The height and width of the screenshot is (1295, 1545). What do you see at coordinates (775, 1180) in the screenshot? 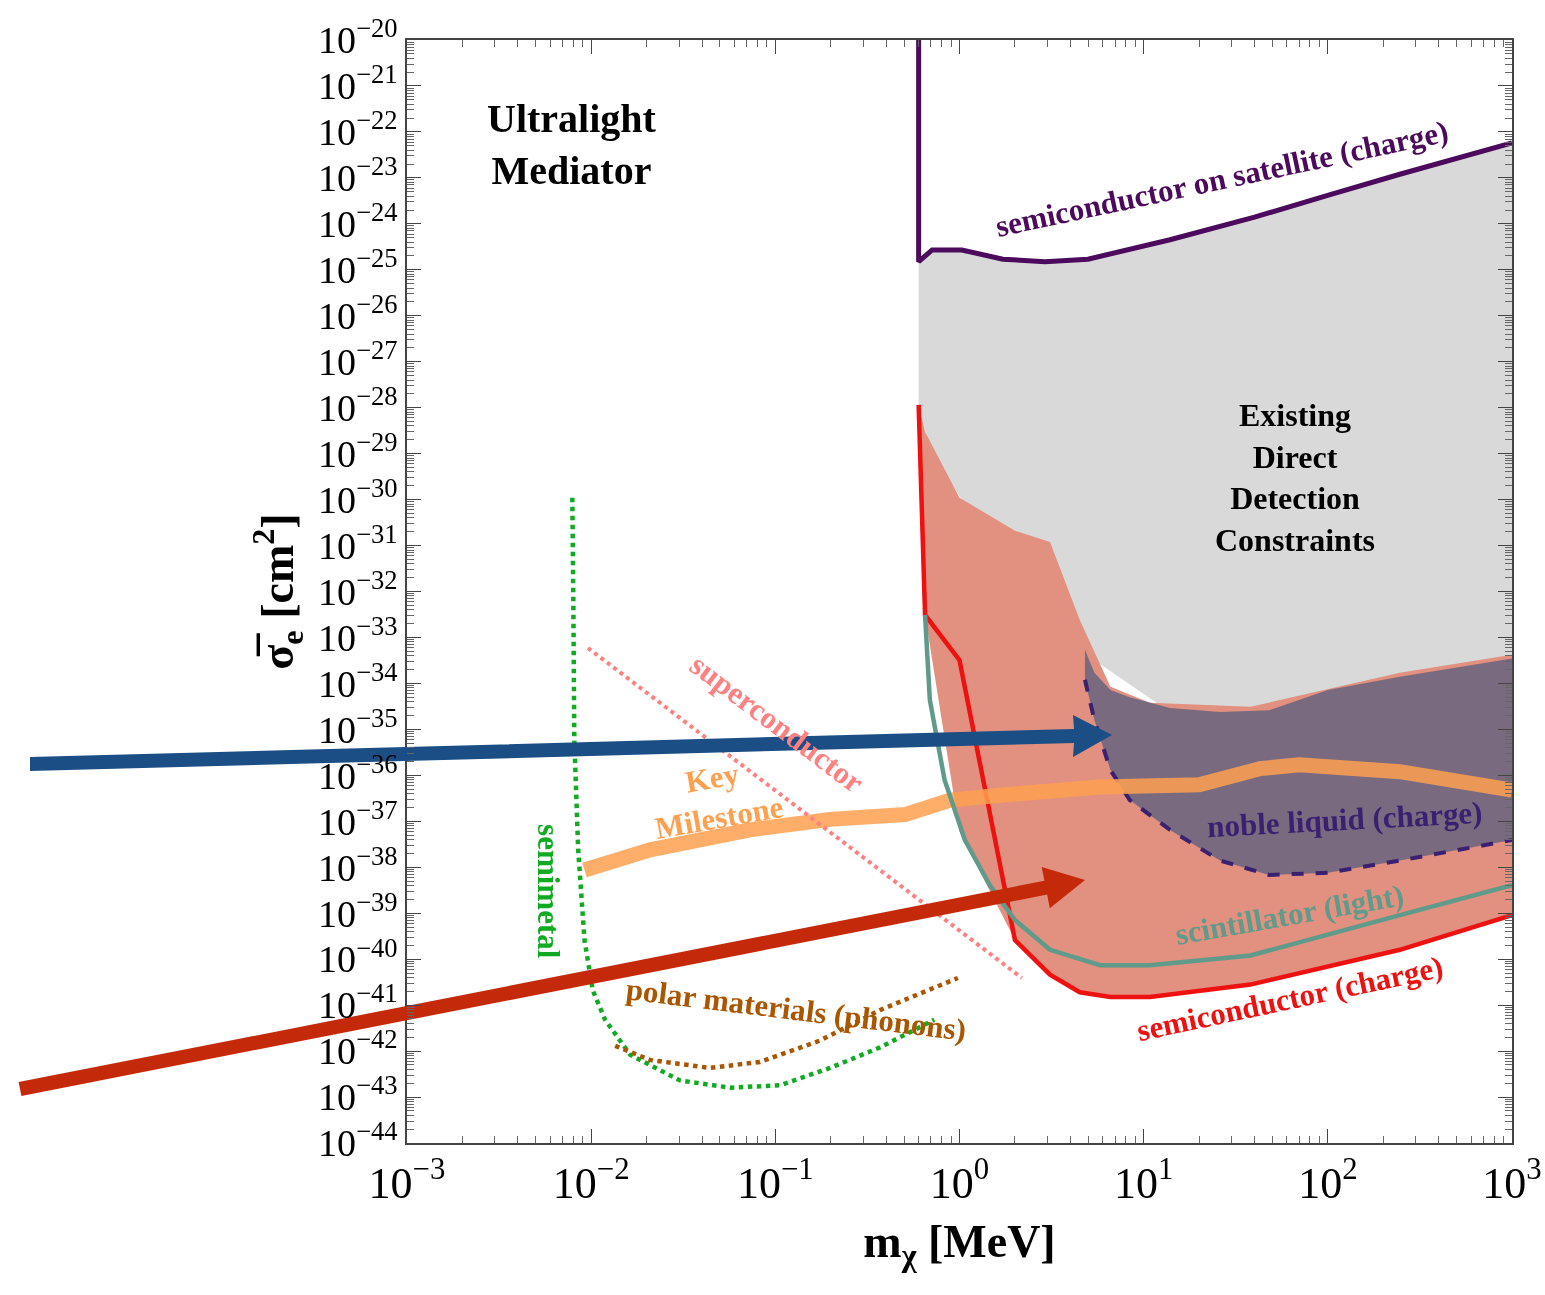
I see `x-tick-label: 10$^{−1}$` at bounding box center [775, 1180].